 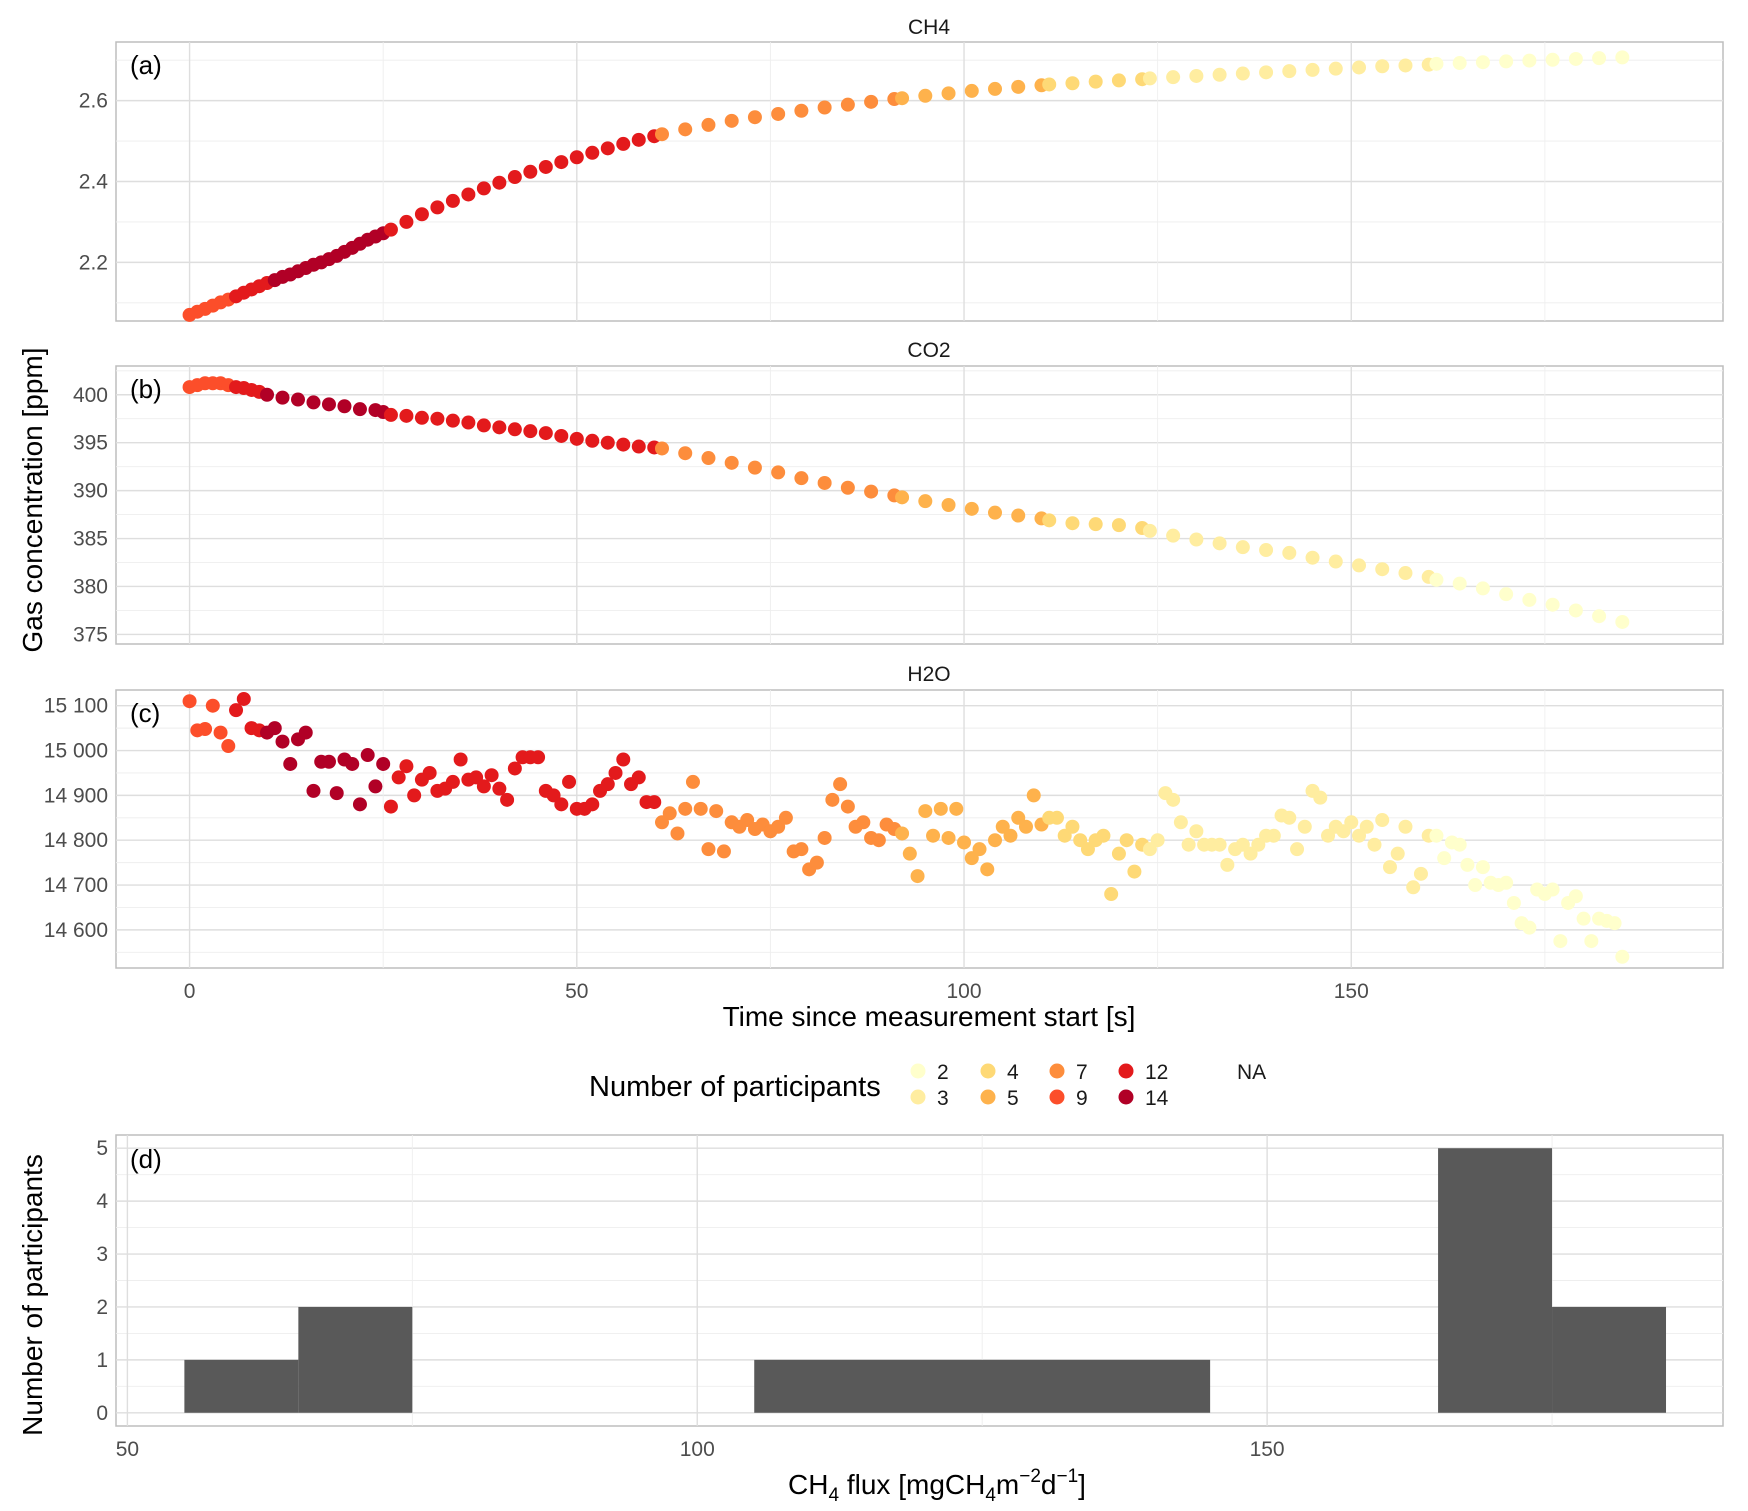 I want to click on tick-labels: 2.2 2.4 2.6, so click(x=94, y=182).